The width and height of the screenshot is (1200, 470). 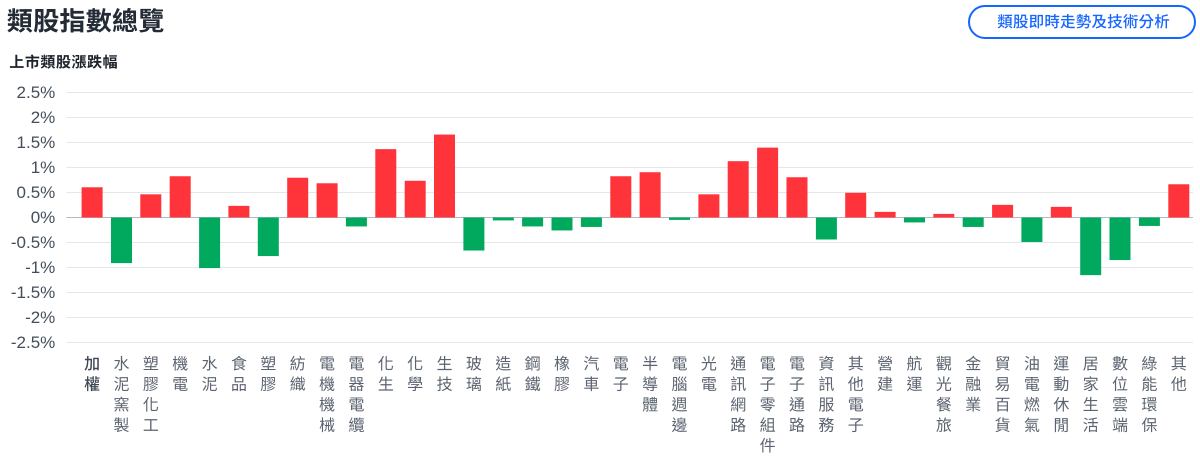 What do you see at coordinates (36, 192) in the screenshot?
I see `svg-text: 0.5%` at bounding box center [36, 192].